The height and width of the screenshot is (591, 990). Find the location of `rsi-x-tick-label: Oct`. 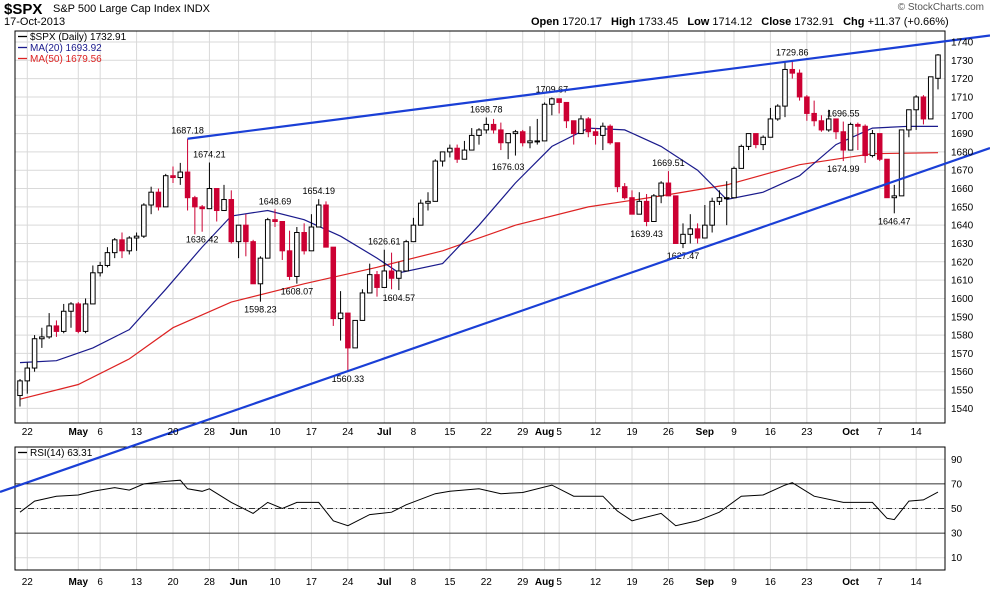

rsi-x-tick-label: Oct is located at coordinates (850, 582).